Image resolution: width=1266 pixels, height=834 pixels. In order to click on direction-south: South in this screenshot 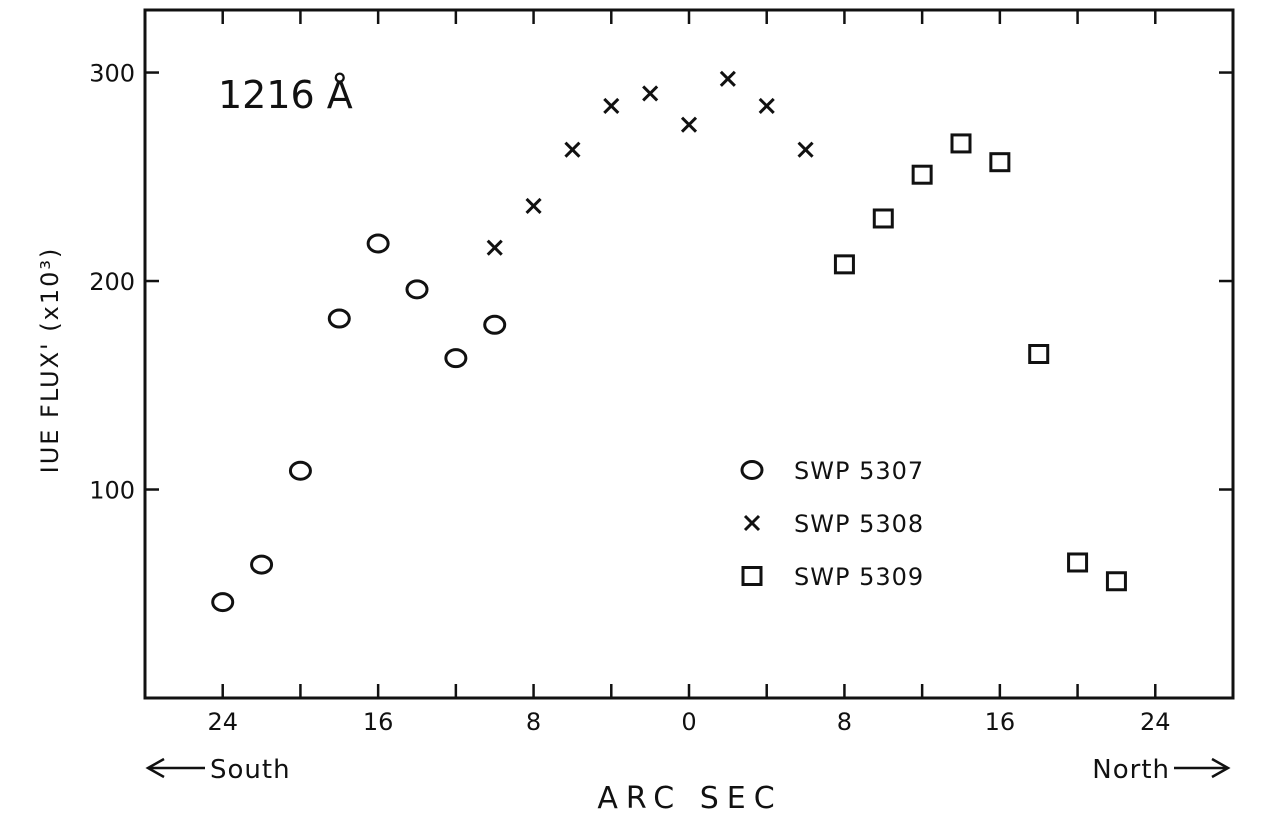, I will do `click(218, 770)`.